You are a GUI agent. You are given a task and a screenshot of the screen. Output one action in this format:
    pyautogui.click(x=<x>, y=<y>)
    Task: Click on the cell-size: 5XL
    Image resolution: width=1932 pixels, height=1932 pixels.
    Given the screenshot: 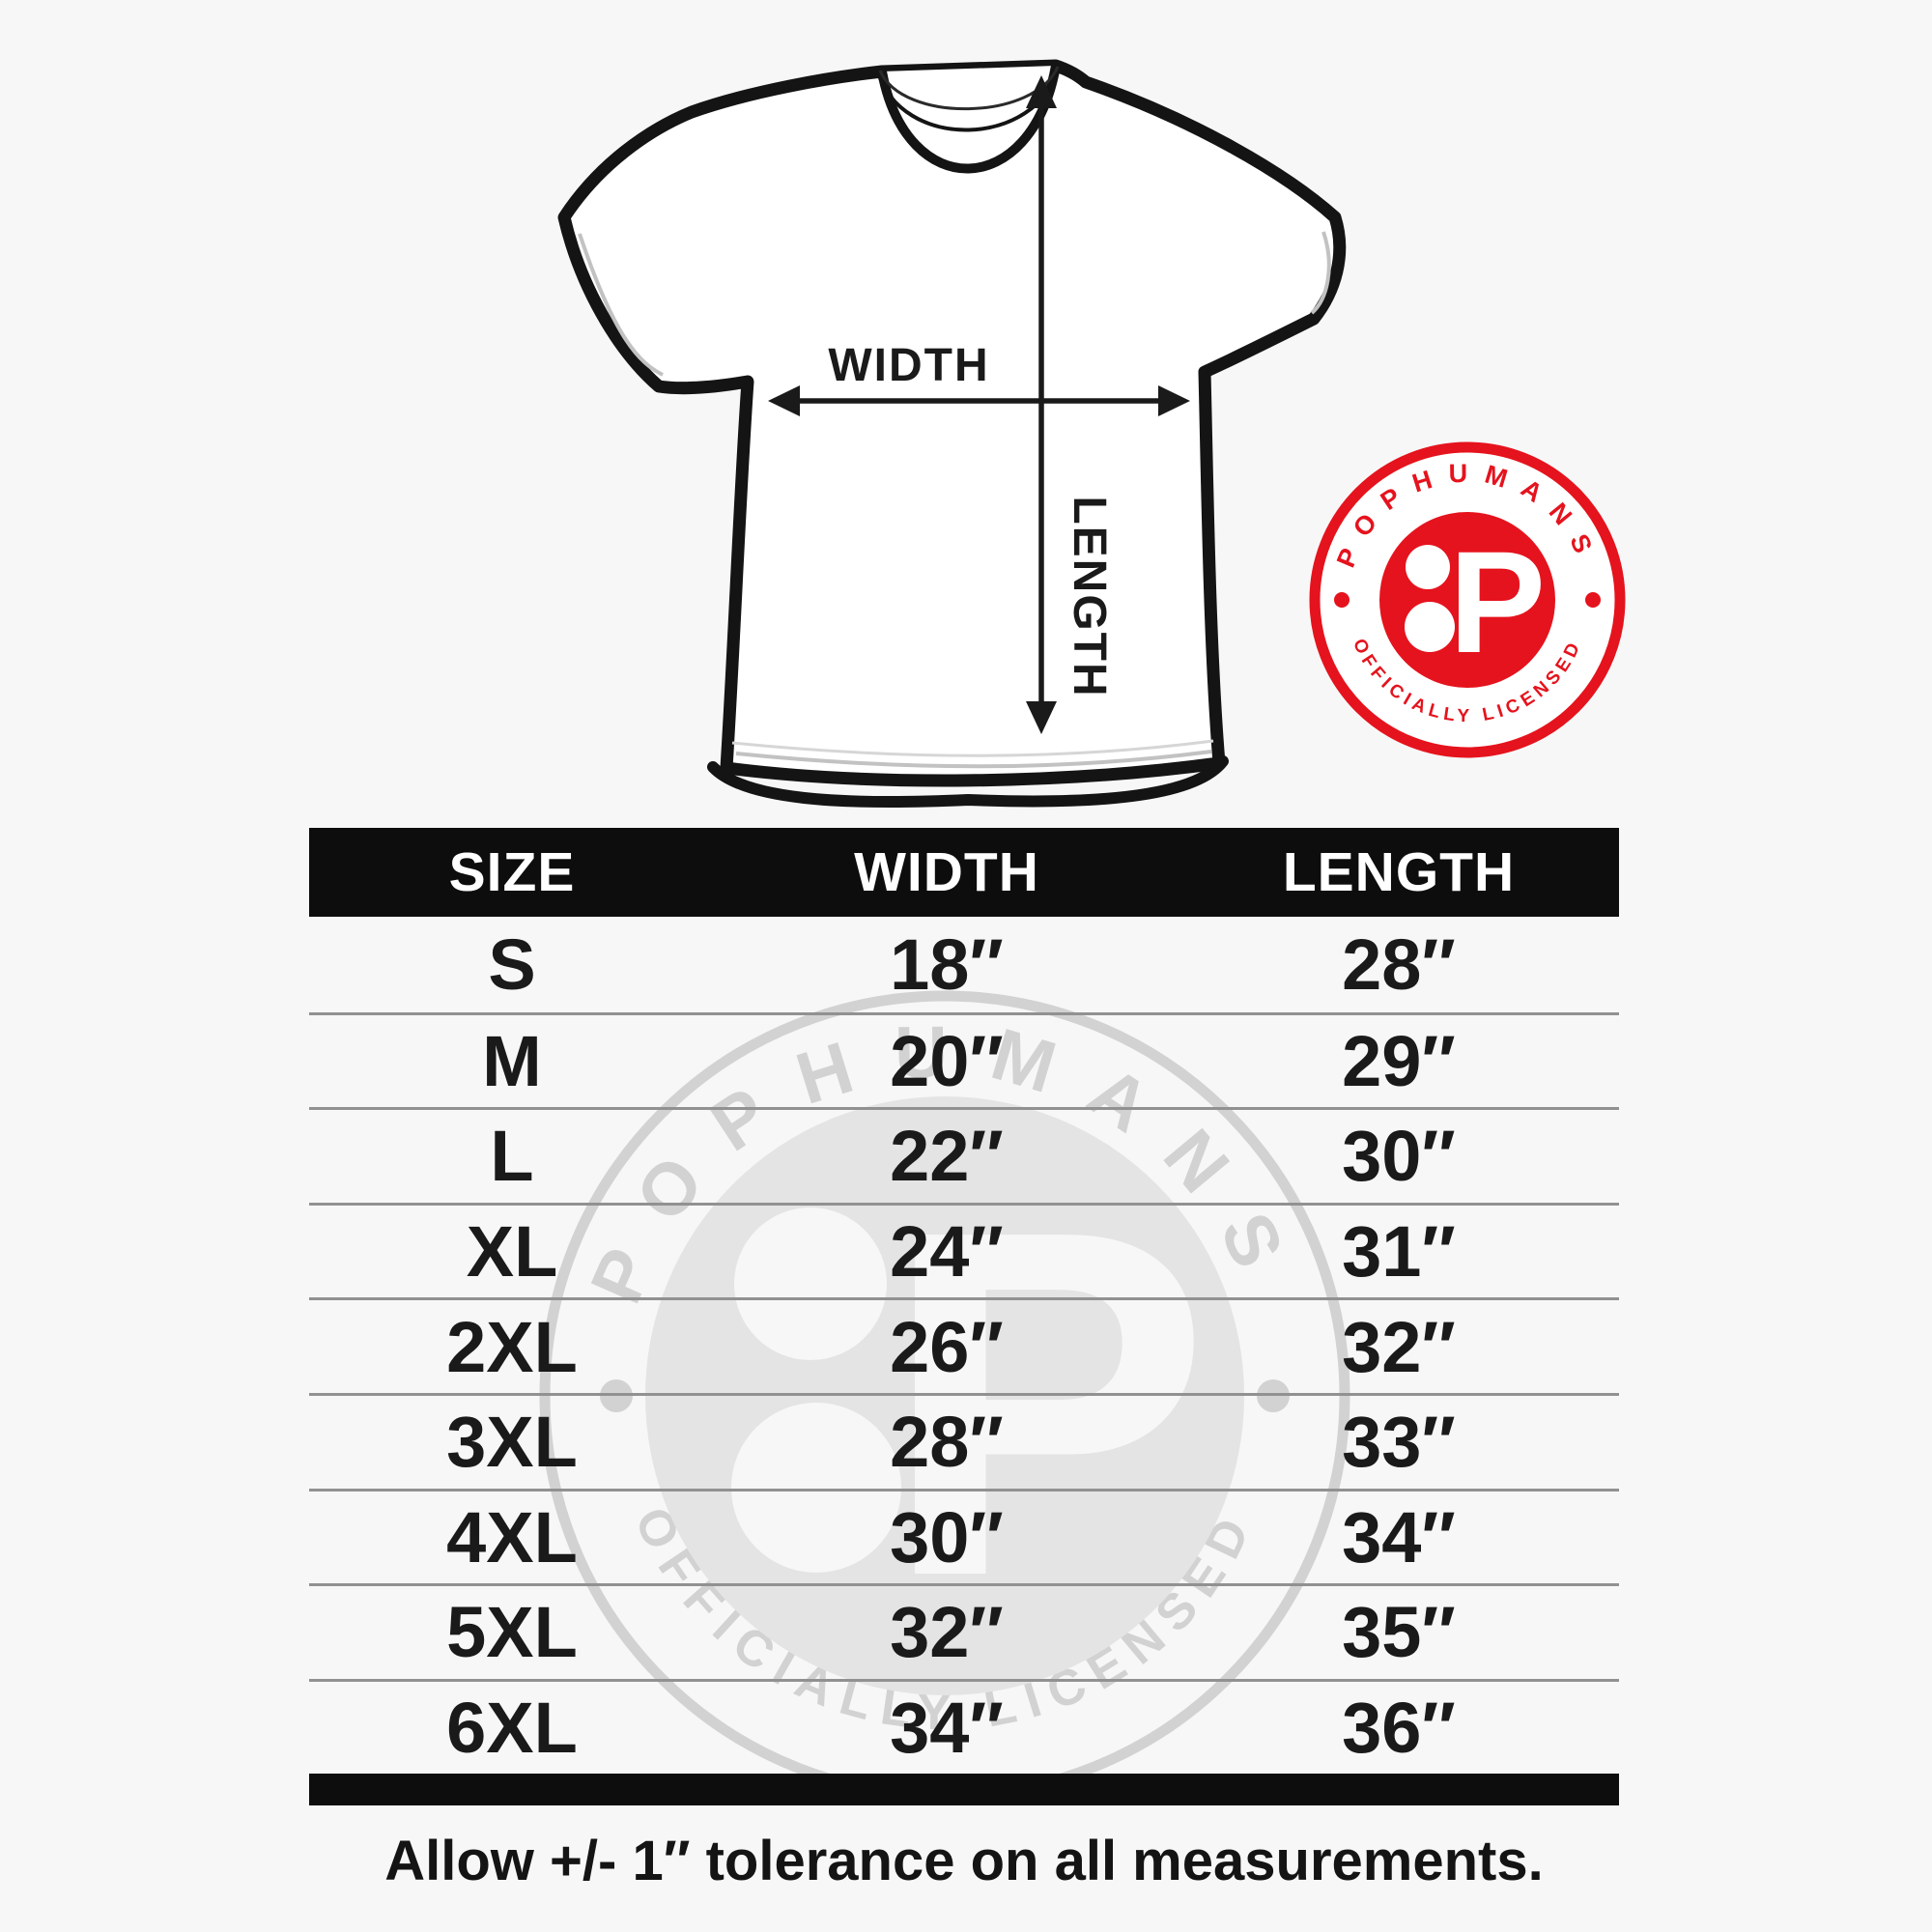 What is the action you would take?
    pyautogui.click(x=512, y=1632)
    